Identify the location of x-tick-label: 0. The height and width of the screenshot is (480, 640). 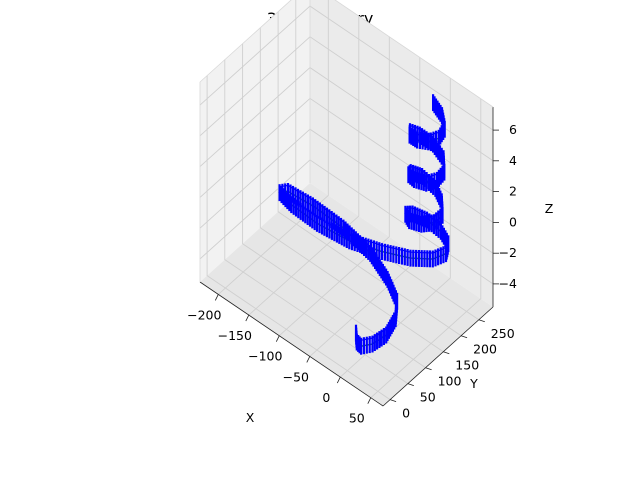
(326, 397).